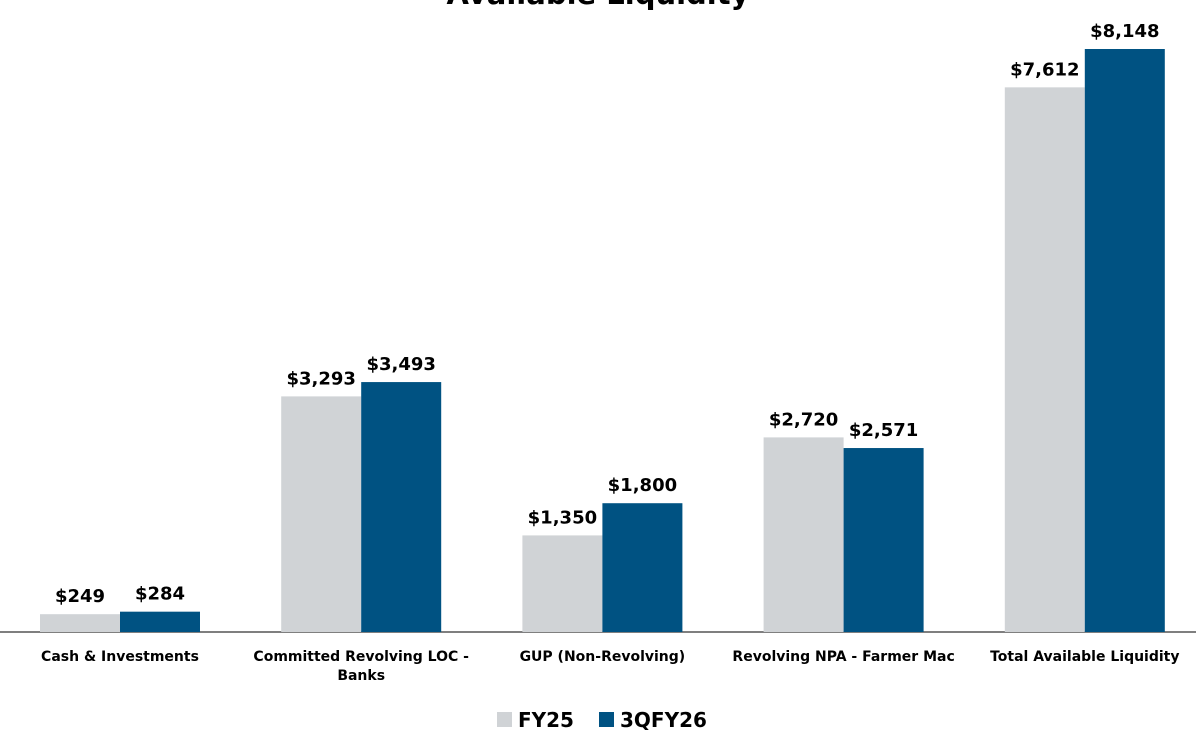 The width and height of the screenshot is (1196, 735). Describe the element at coordinates (80, 596) in the screenshot. I see `value-label: $249` at that location.